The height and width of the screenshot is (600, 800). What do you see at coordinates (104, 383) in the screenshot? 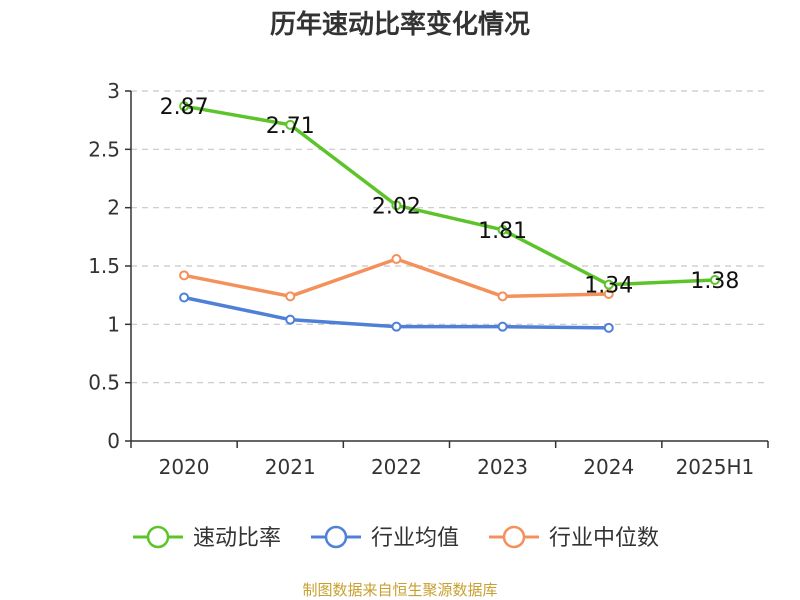
I see `y-tick-label: 0.5` at bounding box center [104, 383].